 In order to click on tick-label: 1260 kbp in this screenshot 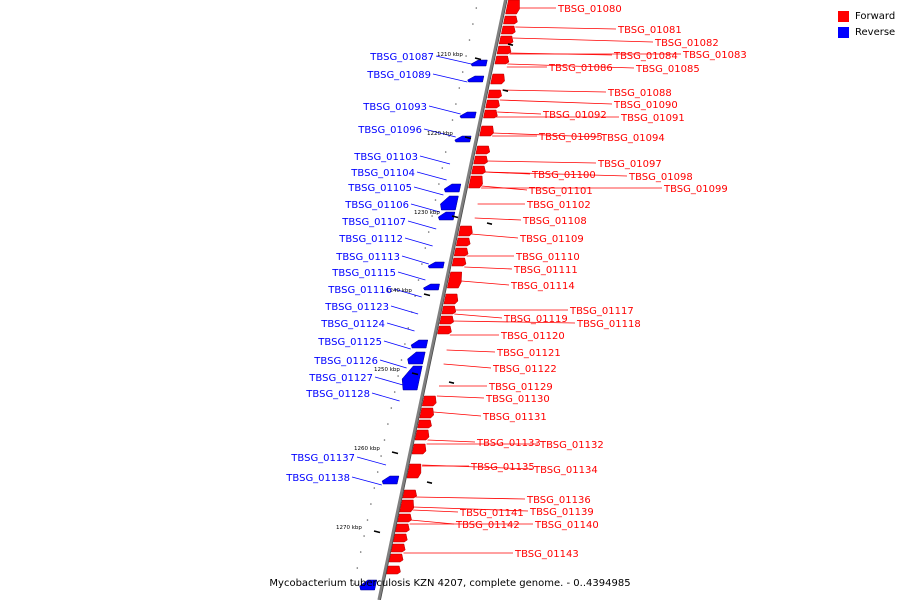, I will do `click(367, 449)`.